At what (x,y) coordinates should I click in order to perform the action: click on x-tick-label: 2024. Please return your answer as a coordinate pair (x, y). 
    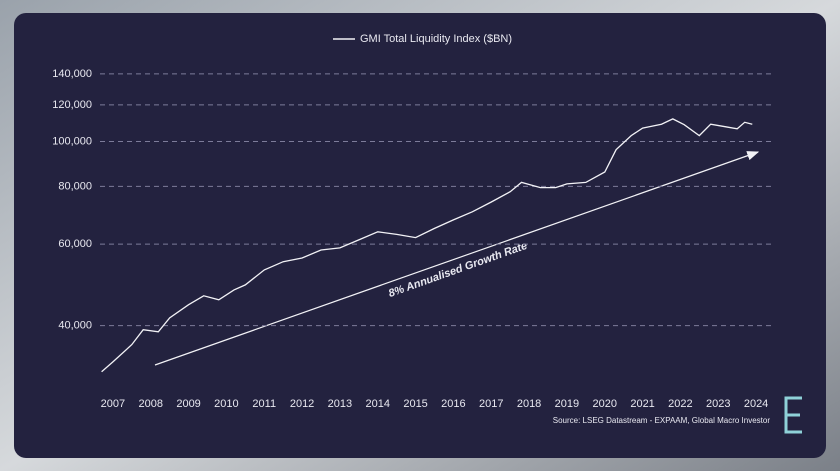
    Looking at the image, I should click on (756, 404).